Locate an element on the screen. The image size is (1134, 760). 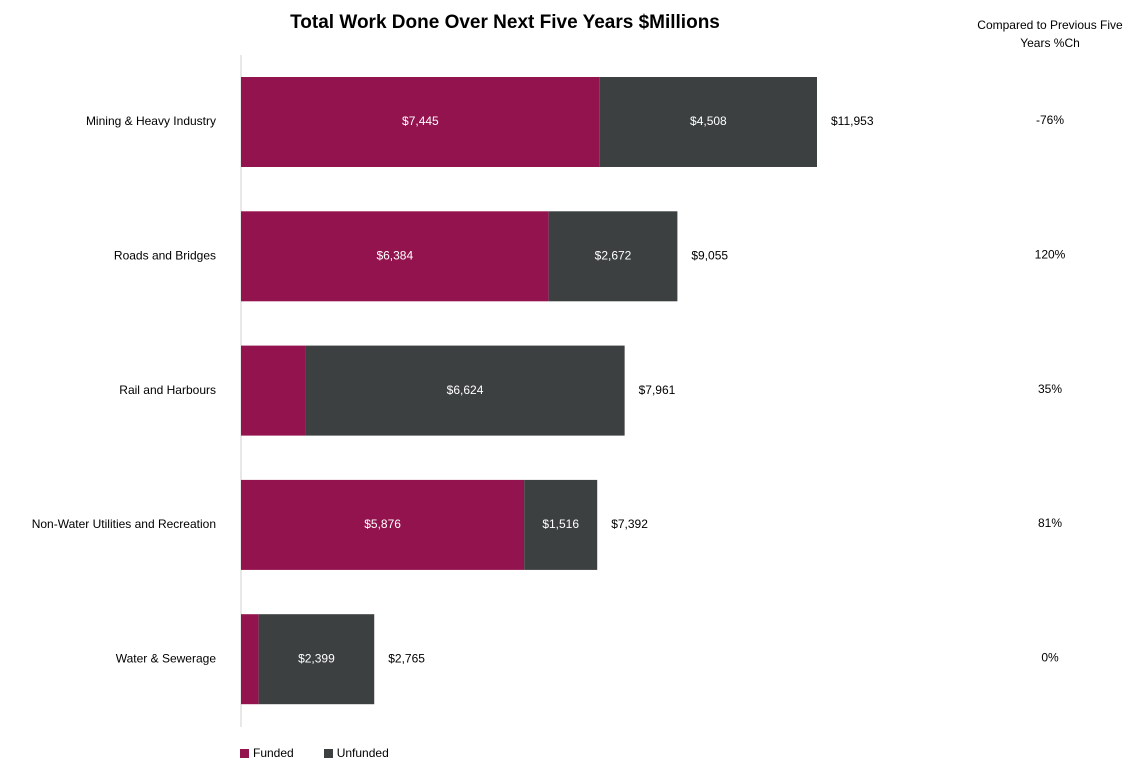
bar-label-unfunded-roads-and-bridges: $2,672 is located at coordinates (613, 255).